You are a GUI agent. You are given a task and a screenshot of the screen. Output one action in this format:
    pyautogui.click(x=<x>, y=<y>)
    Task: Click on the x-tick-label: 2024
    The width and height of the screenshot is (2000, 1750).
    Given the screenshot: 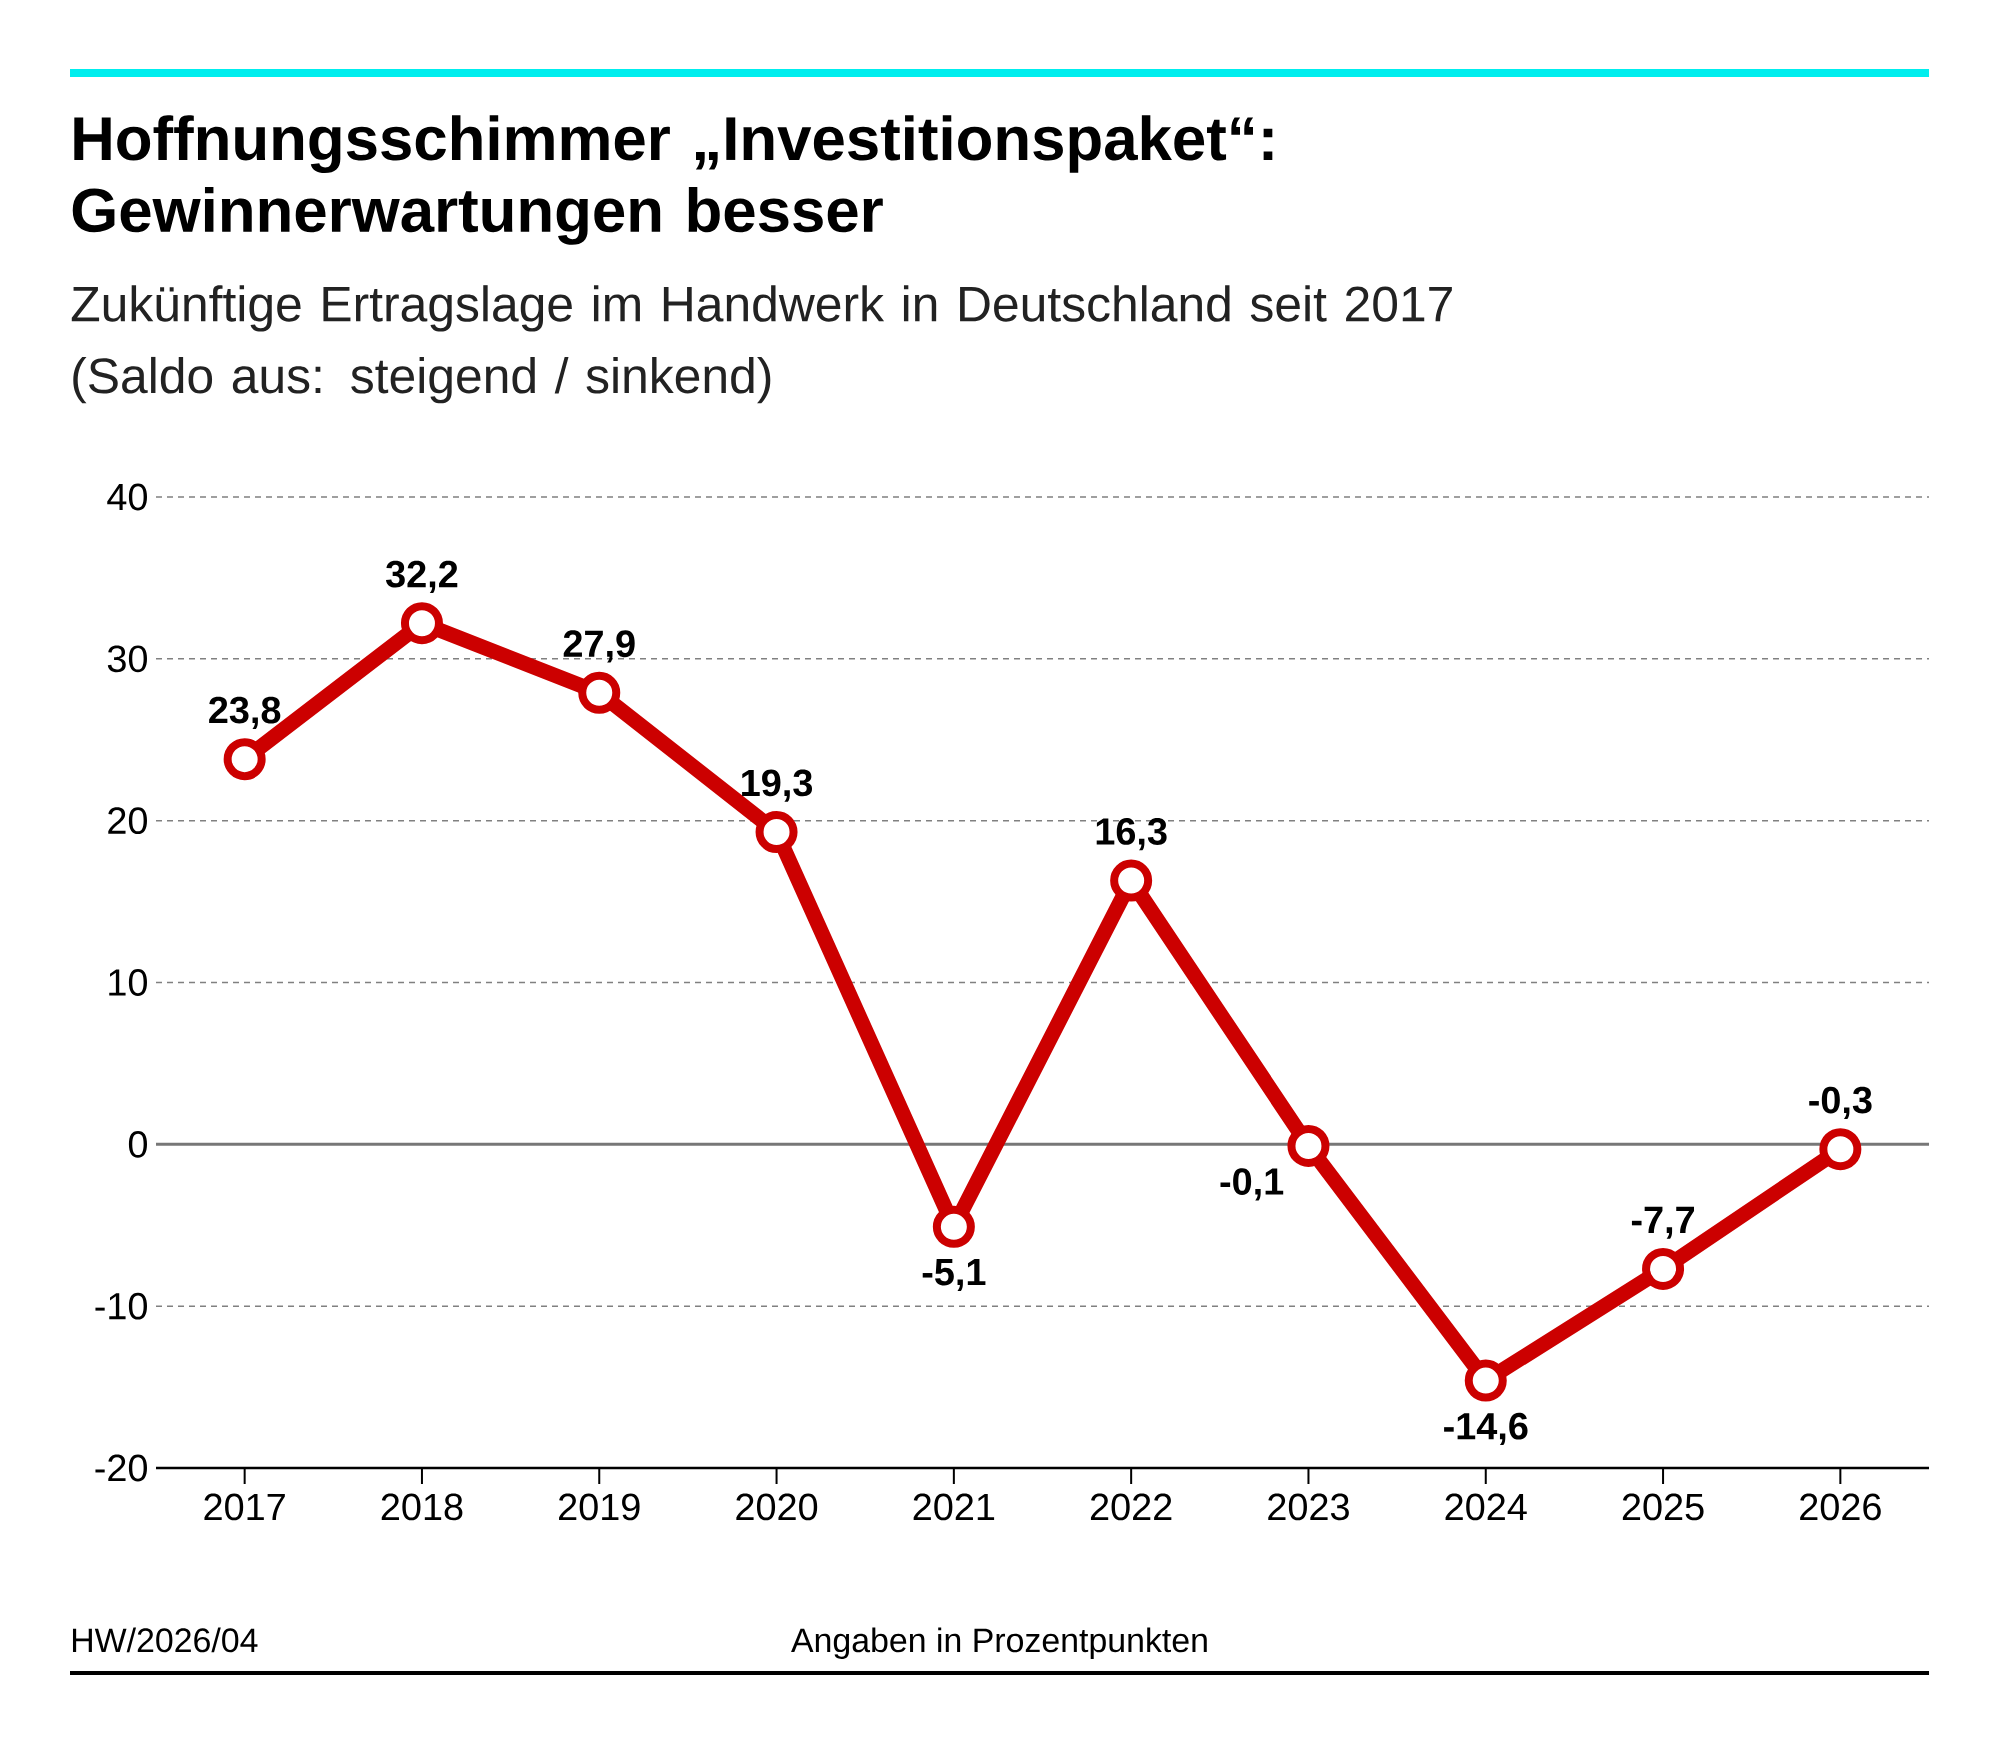 What is the action you would take?
    pyautogui.click(x=1486, y=1507)
    